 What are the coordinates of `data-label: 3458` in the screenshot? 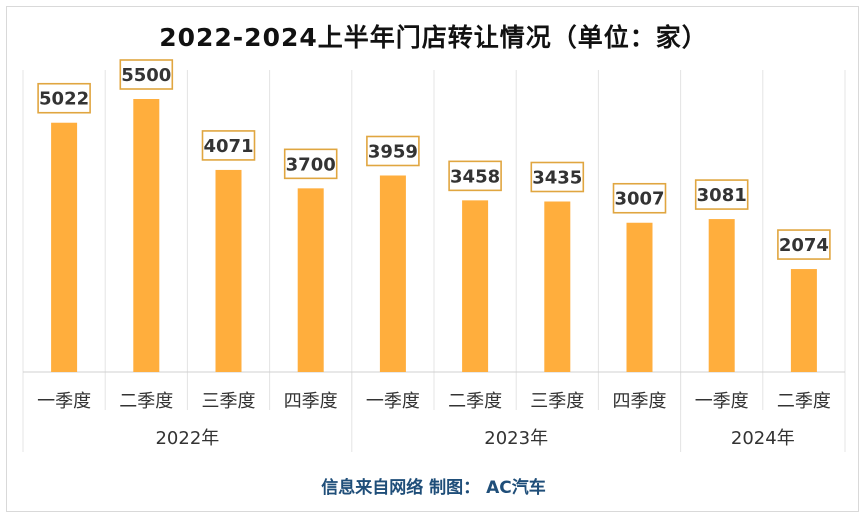 It's located at (475, 176).